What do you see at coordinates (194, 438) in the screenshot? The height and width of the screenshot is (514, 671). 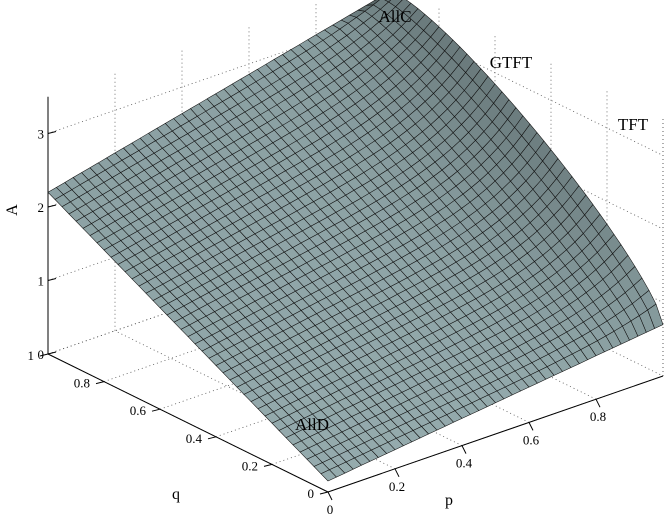 I see `y-tick-label: 0.4` at bounding box center [194, 438].